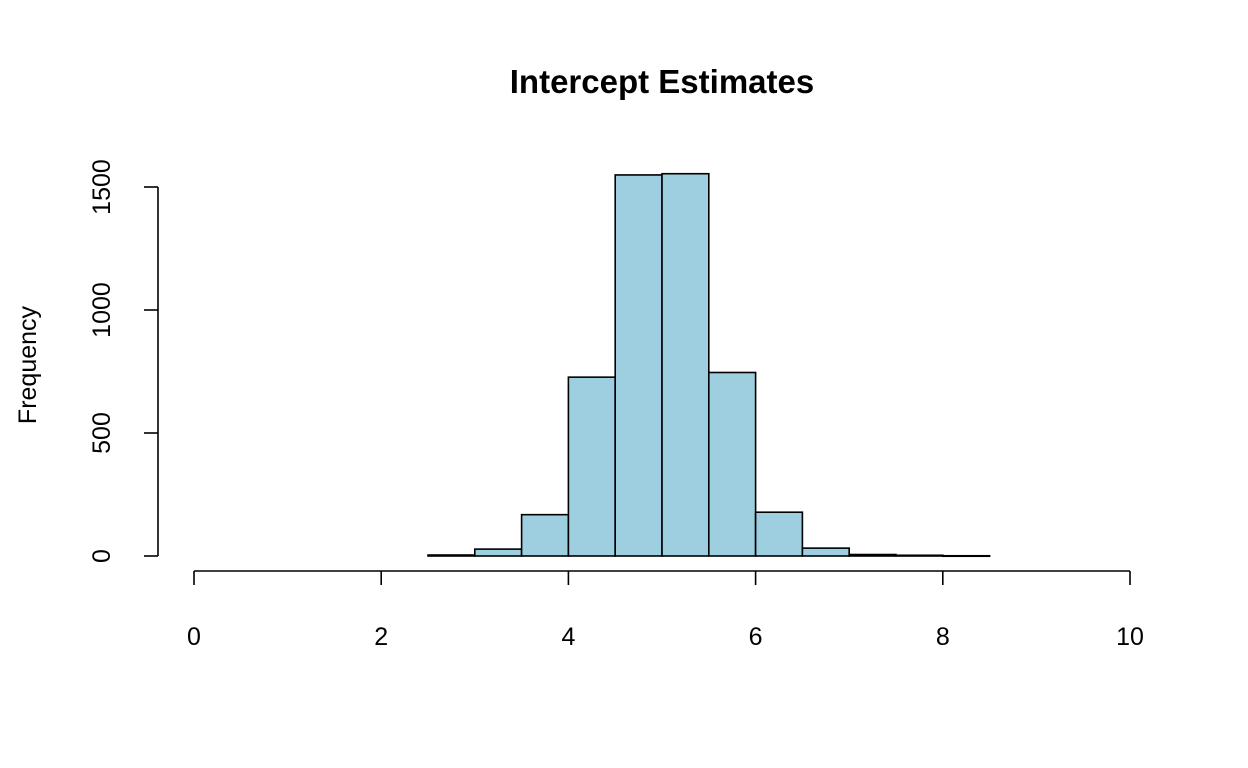 The image size is (1248, 768). I want to click on x-tick-label: 0, so click(194, 637).